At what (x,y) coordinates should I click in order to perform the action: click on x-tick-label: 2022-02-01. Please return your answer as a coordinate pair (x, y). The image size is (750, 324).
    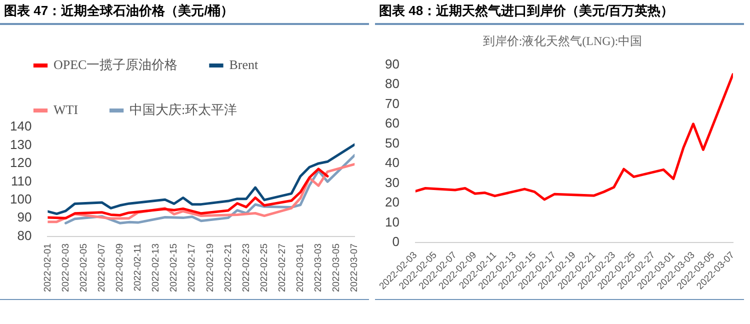
    Looking at the image, I should click on (48, 267).